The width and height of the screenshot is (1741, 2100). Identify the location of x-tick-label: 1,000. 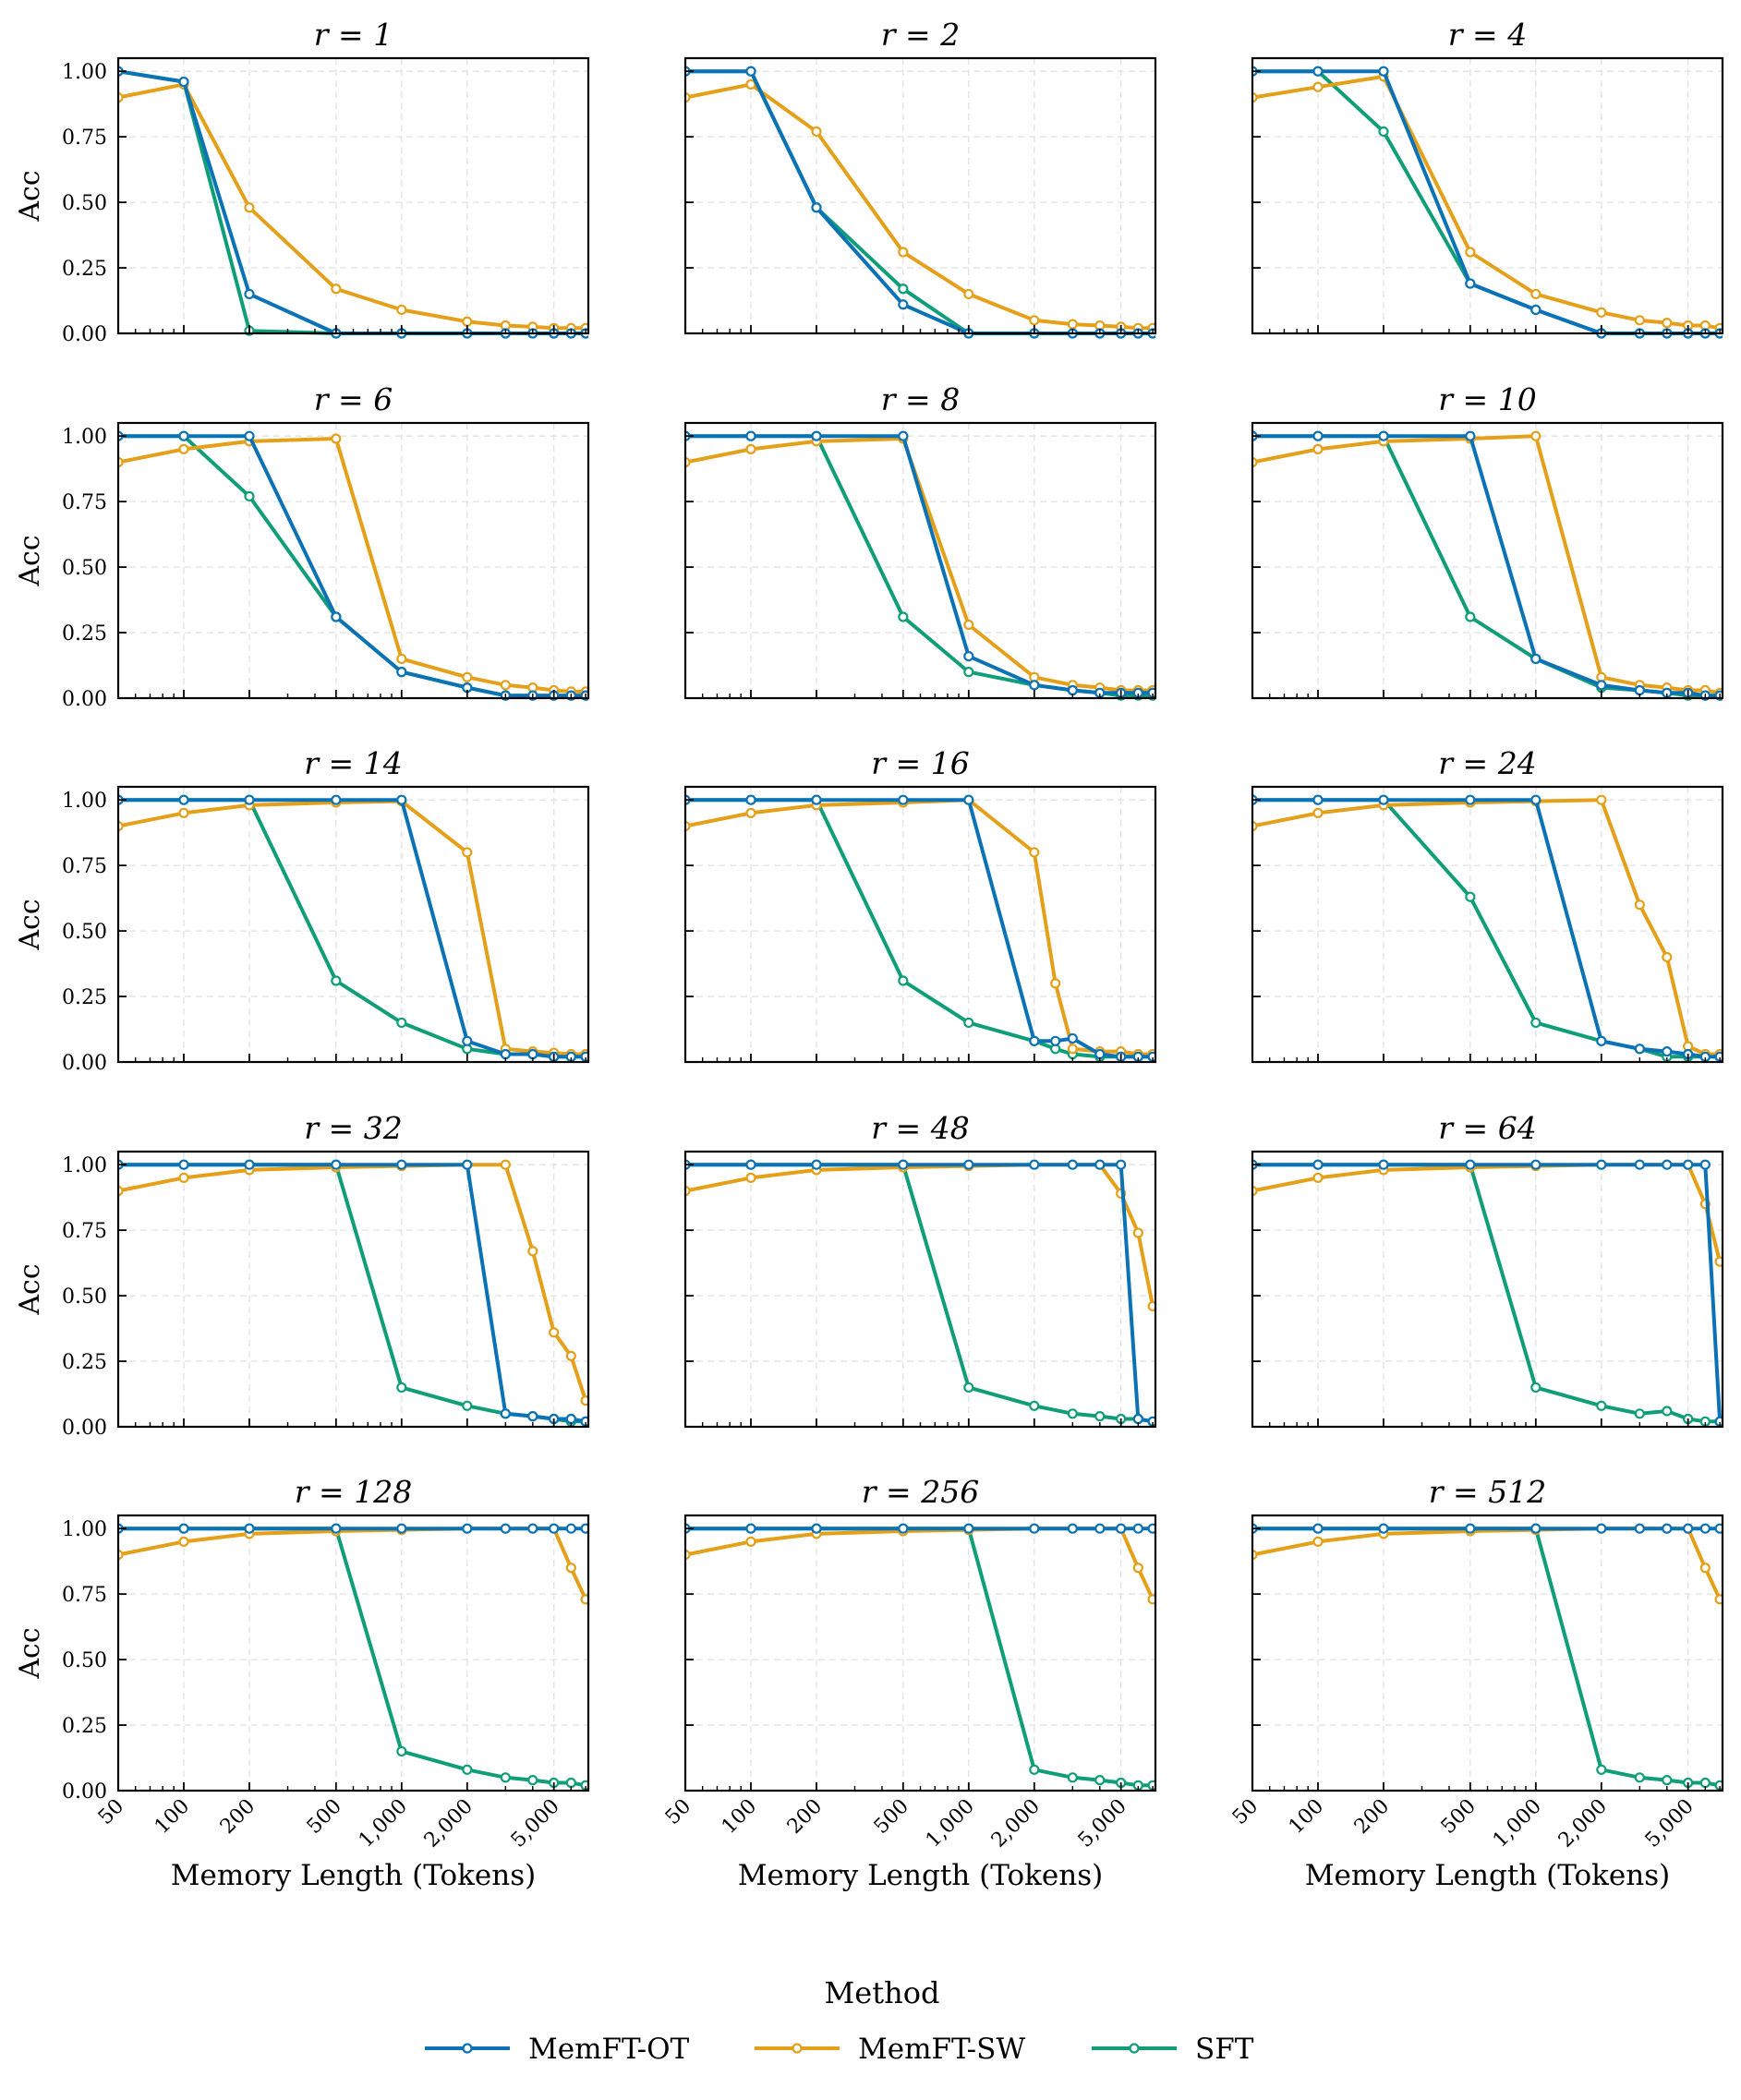
(1517, 1824).